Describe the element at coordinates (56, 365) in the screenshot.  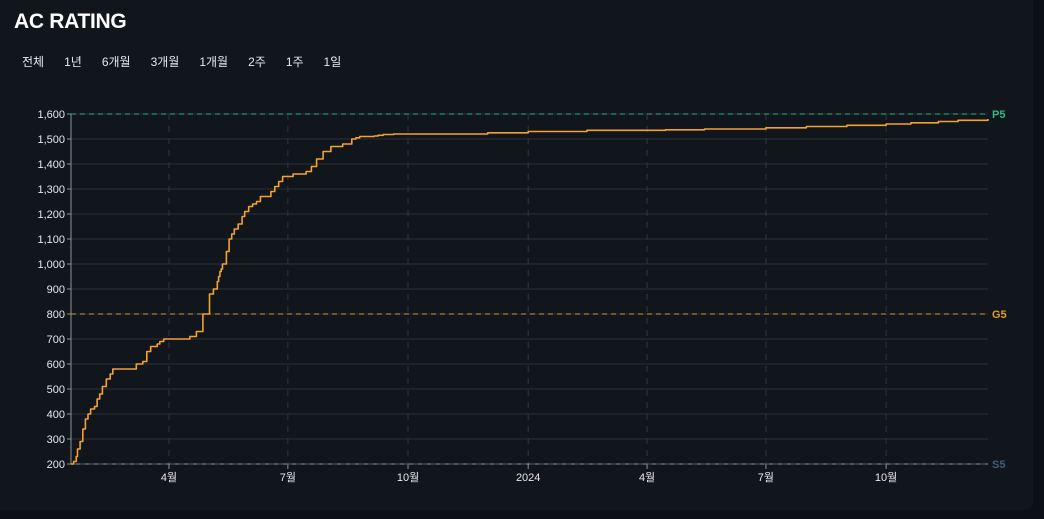
I see `y-tick-label: 600` at that location.